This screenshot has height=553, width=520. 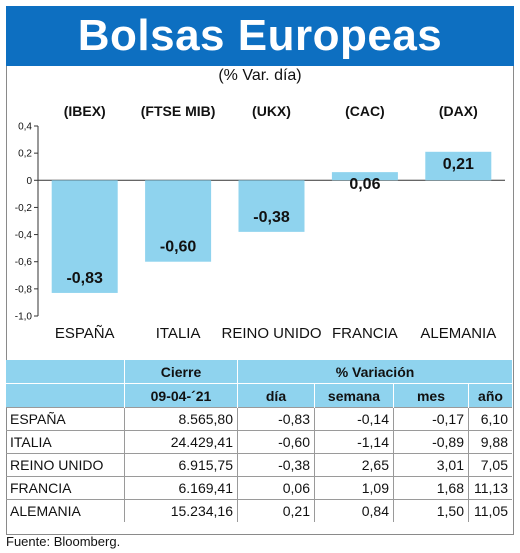 I want to click on table-header-date: 09-04-´21, so click(x=181, y=395).